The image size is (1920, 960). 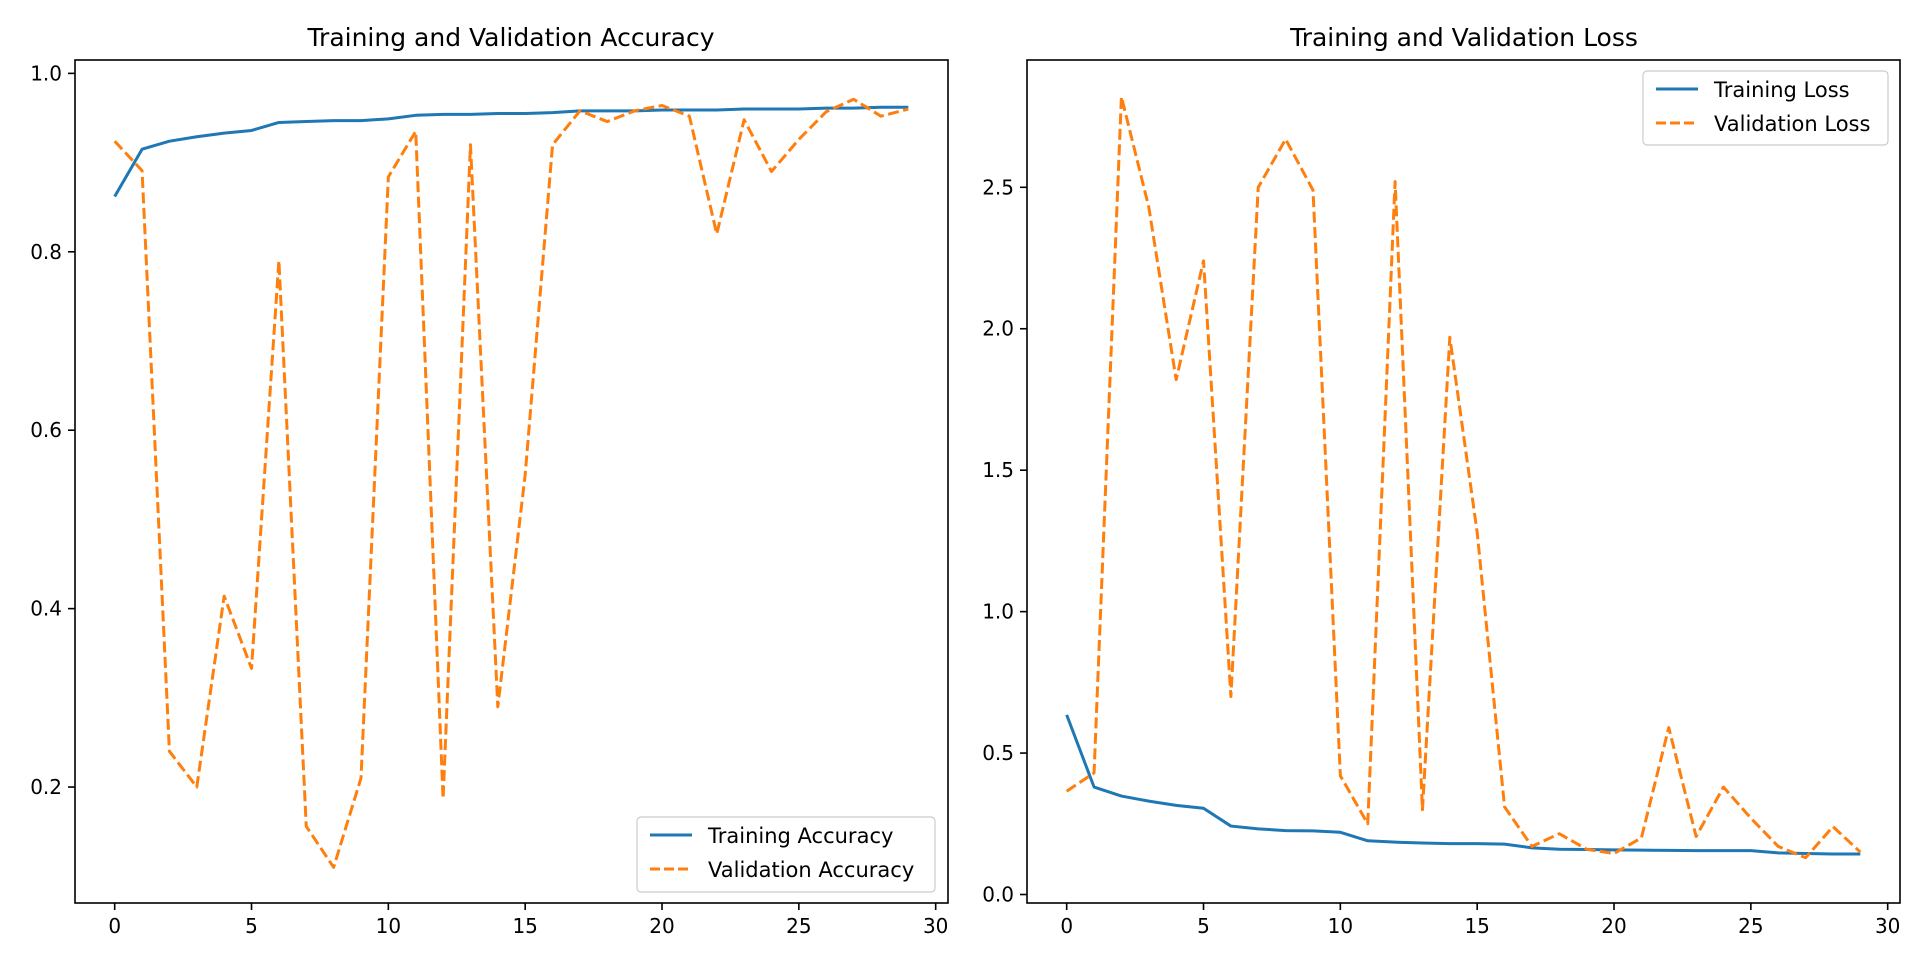 I want to click on series-line-training-accuracy, so click(x=511, y=151).